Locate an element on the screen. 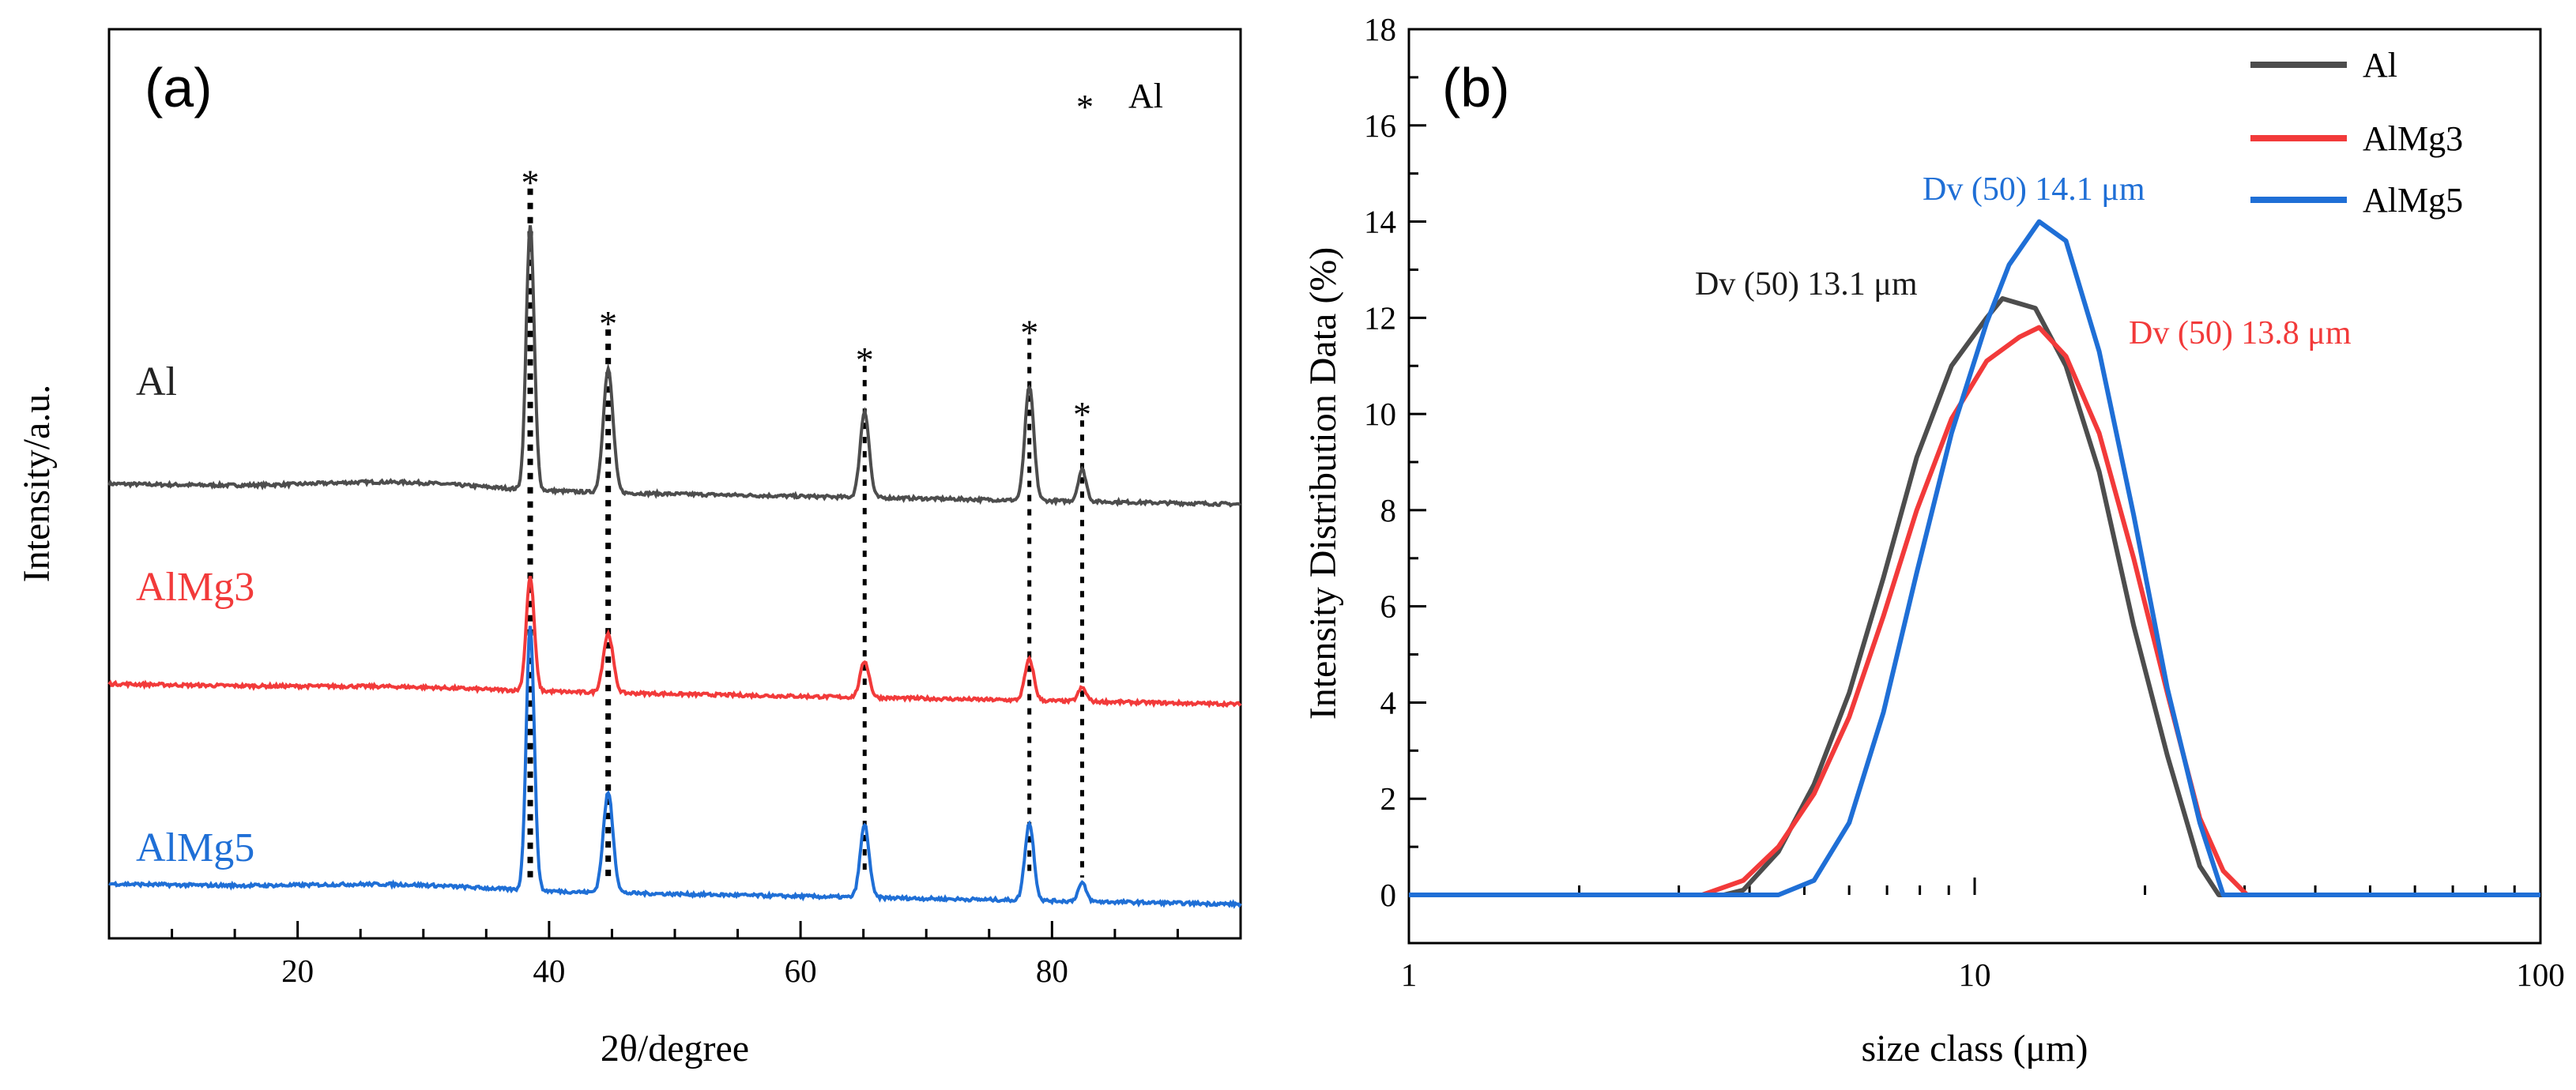 The height and width of the screenshot is (1090, 2576). y-tick-label: 10 is located at coordinates (1380, 414).